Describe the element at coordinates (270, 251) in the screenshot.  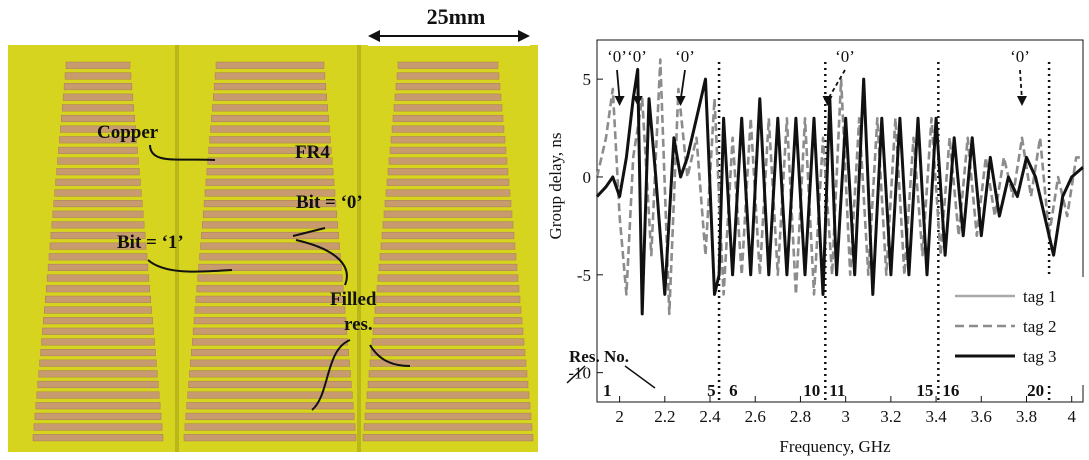
I see `tag-2-resonators` at that location.